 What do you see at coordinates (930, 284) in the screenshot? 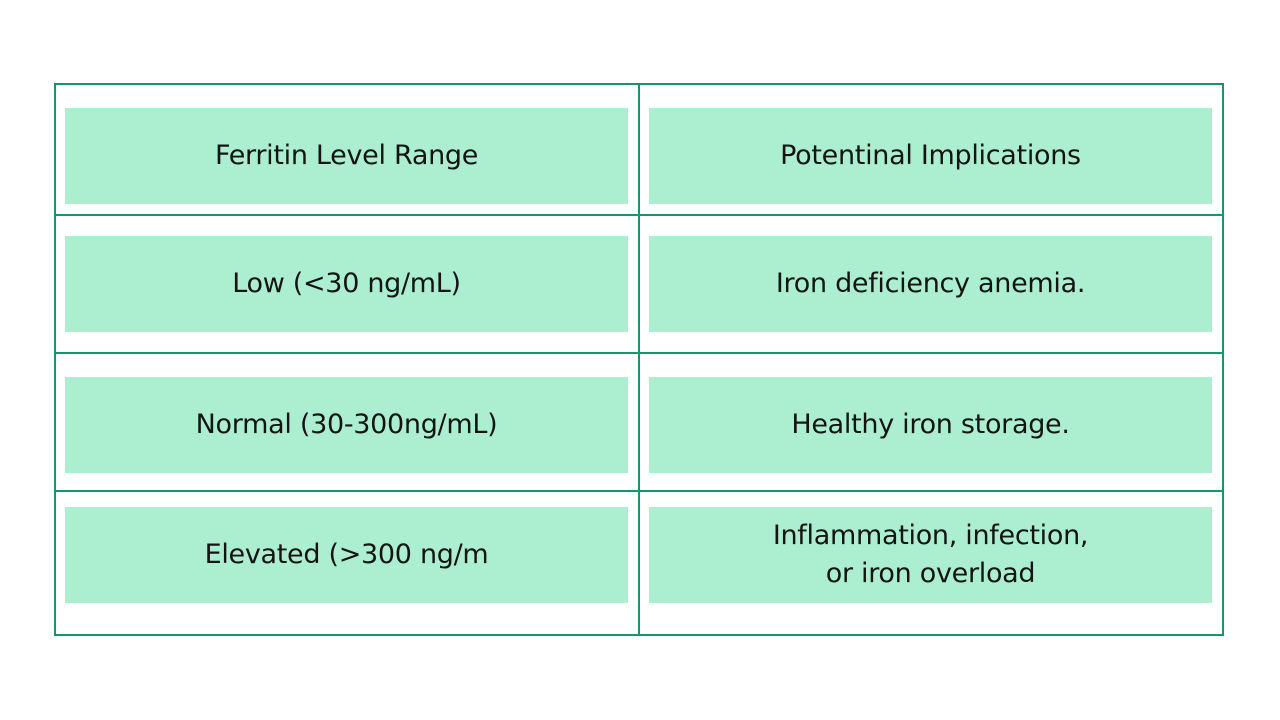
I see `table-cell: Iron deficiency anemia.` at bounding box center [930, 284].